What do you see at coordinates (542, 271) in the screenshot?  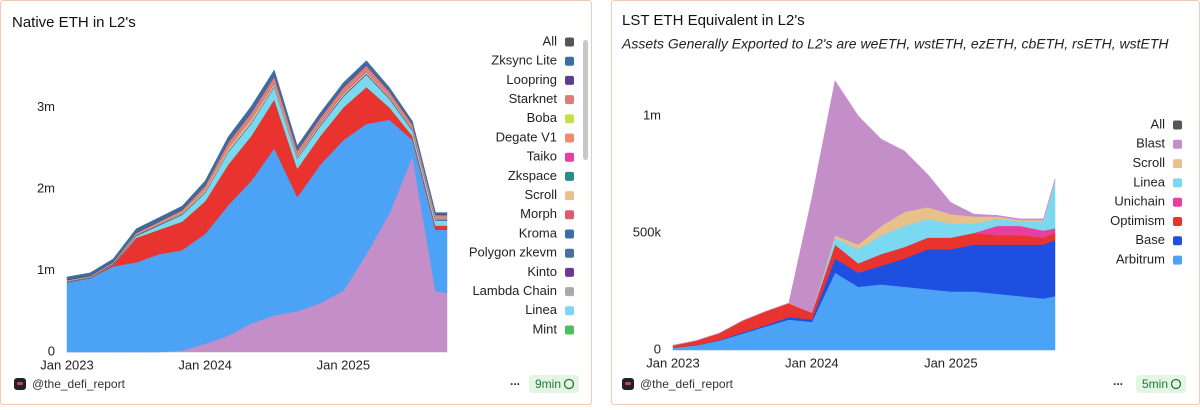 I see `legend-label: Kinto` at bounding box center [542, 271].